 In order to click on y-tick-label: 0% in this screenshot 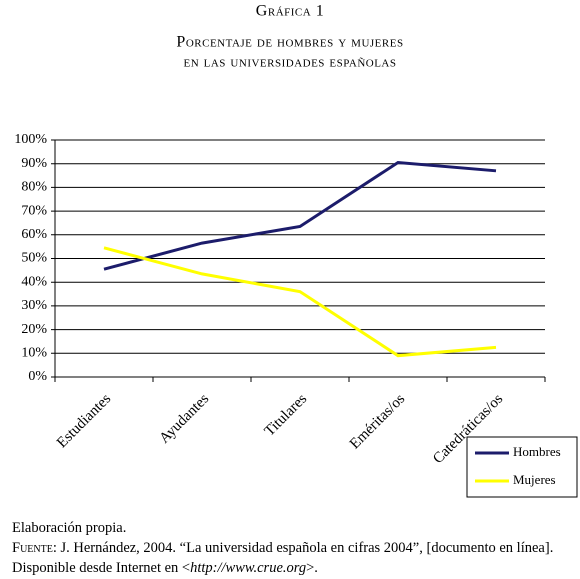, I will do `click(37, 376)`.